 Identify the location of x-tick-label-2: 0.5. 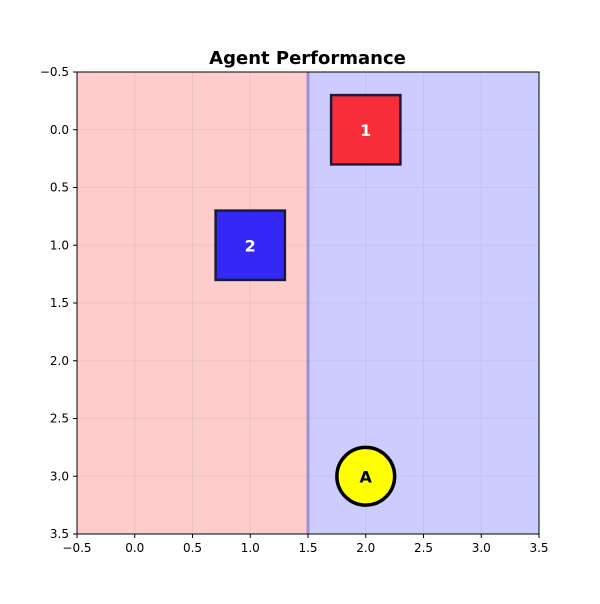
(192, 548).